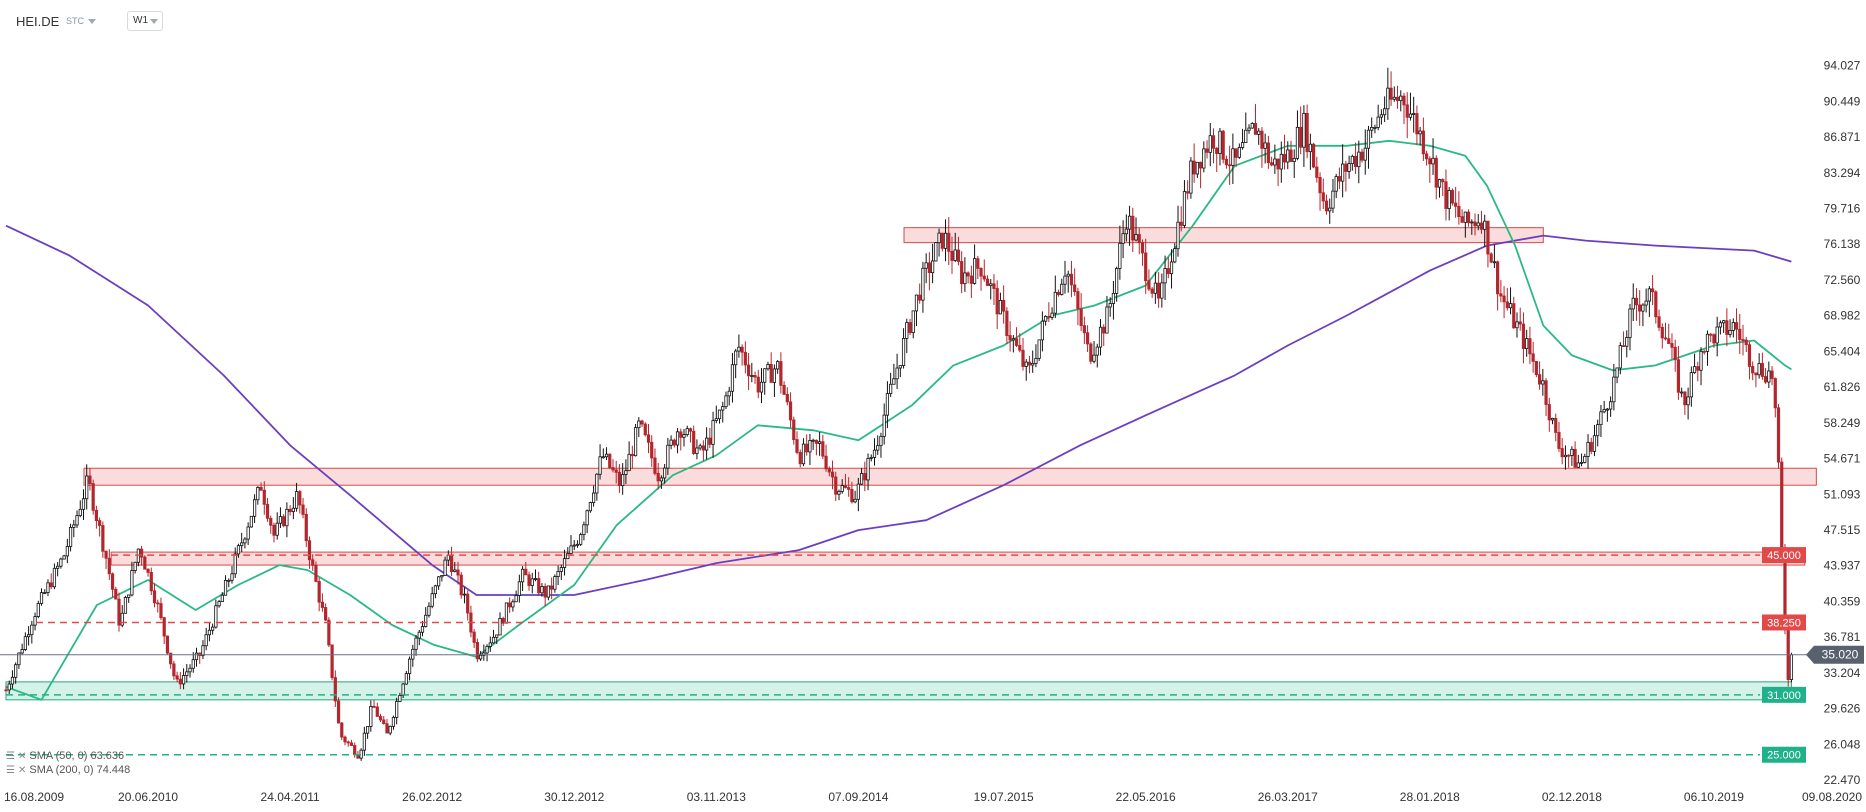 Image resolution: width=1866 pixels, height=812 pixels. Describe the element at coordinates (65, 756) in the screenshot. I see `legend-sma50: ☰ ✕ SMA (50, 0) 63.636` at that location.